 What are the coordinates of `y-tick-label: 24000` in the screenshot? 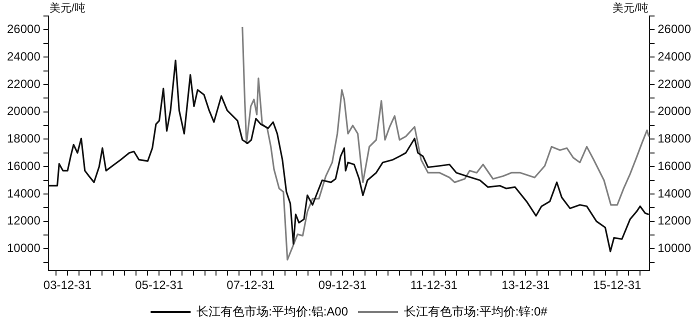 It's located at (23, 56).